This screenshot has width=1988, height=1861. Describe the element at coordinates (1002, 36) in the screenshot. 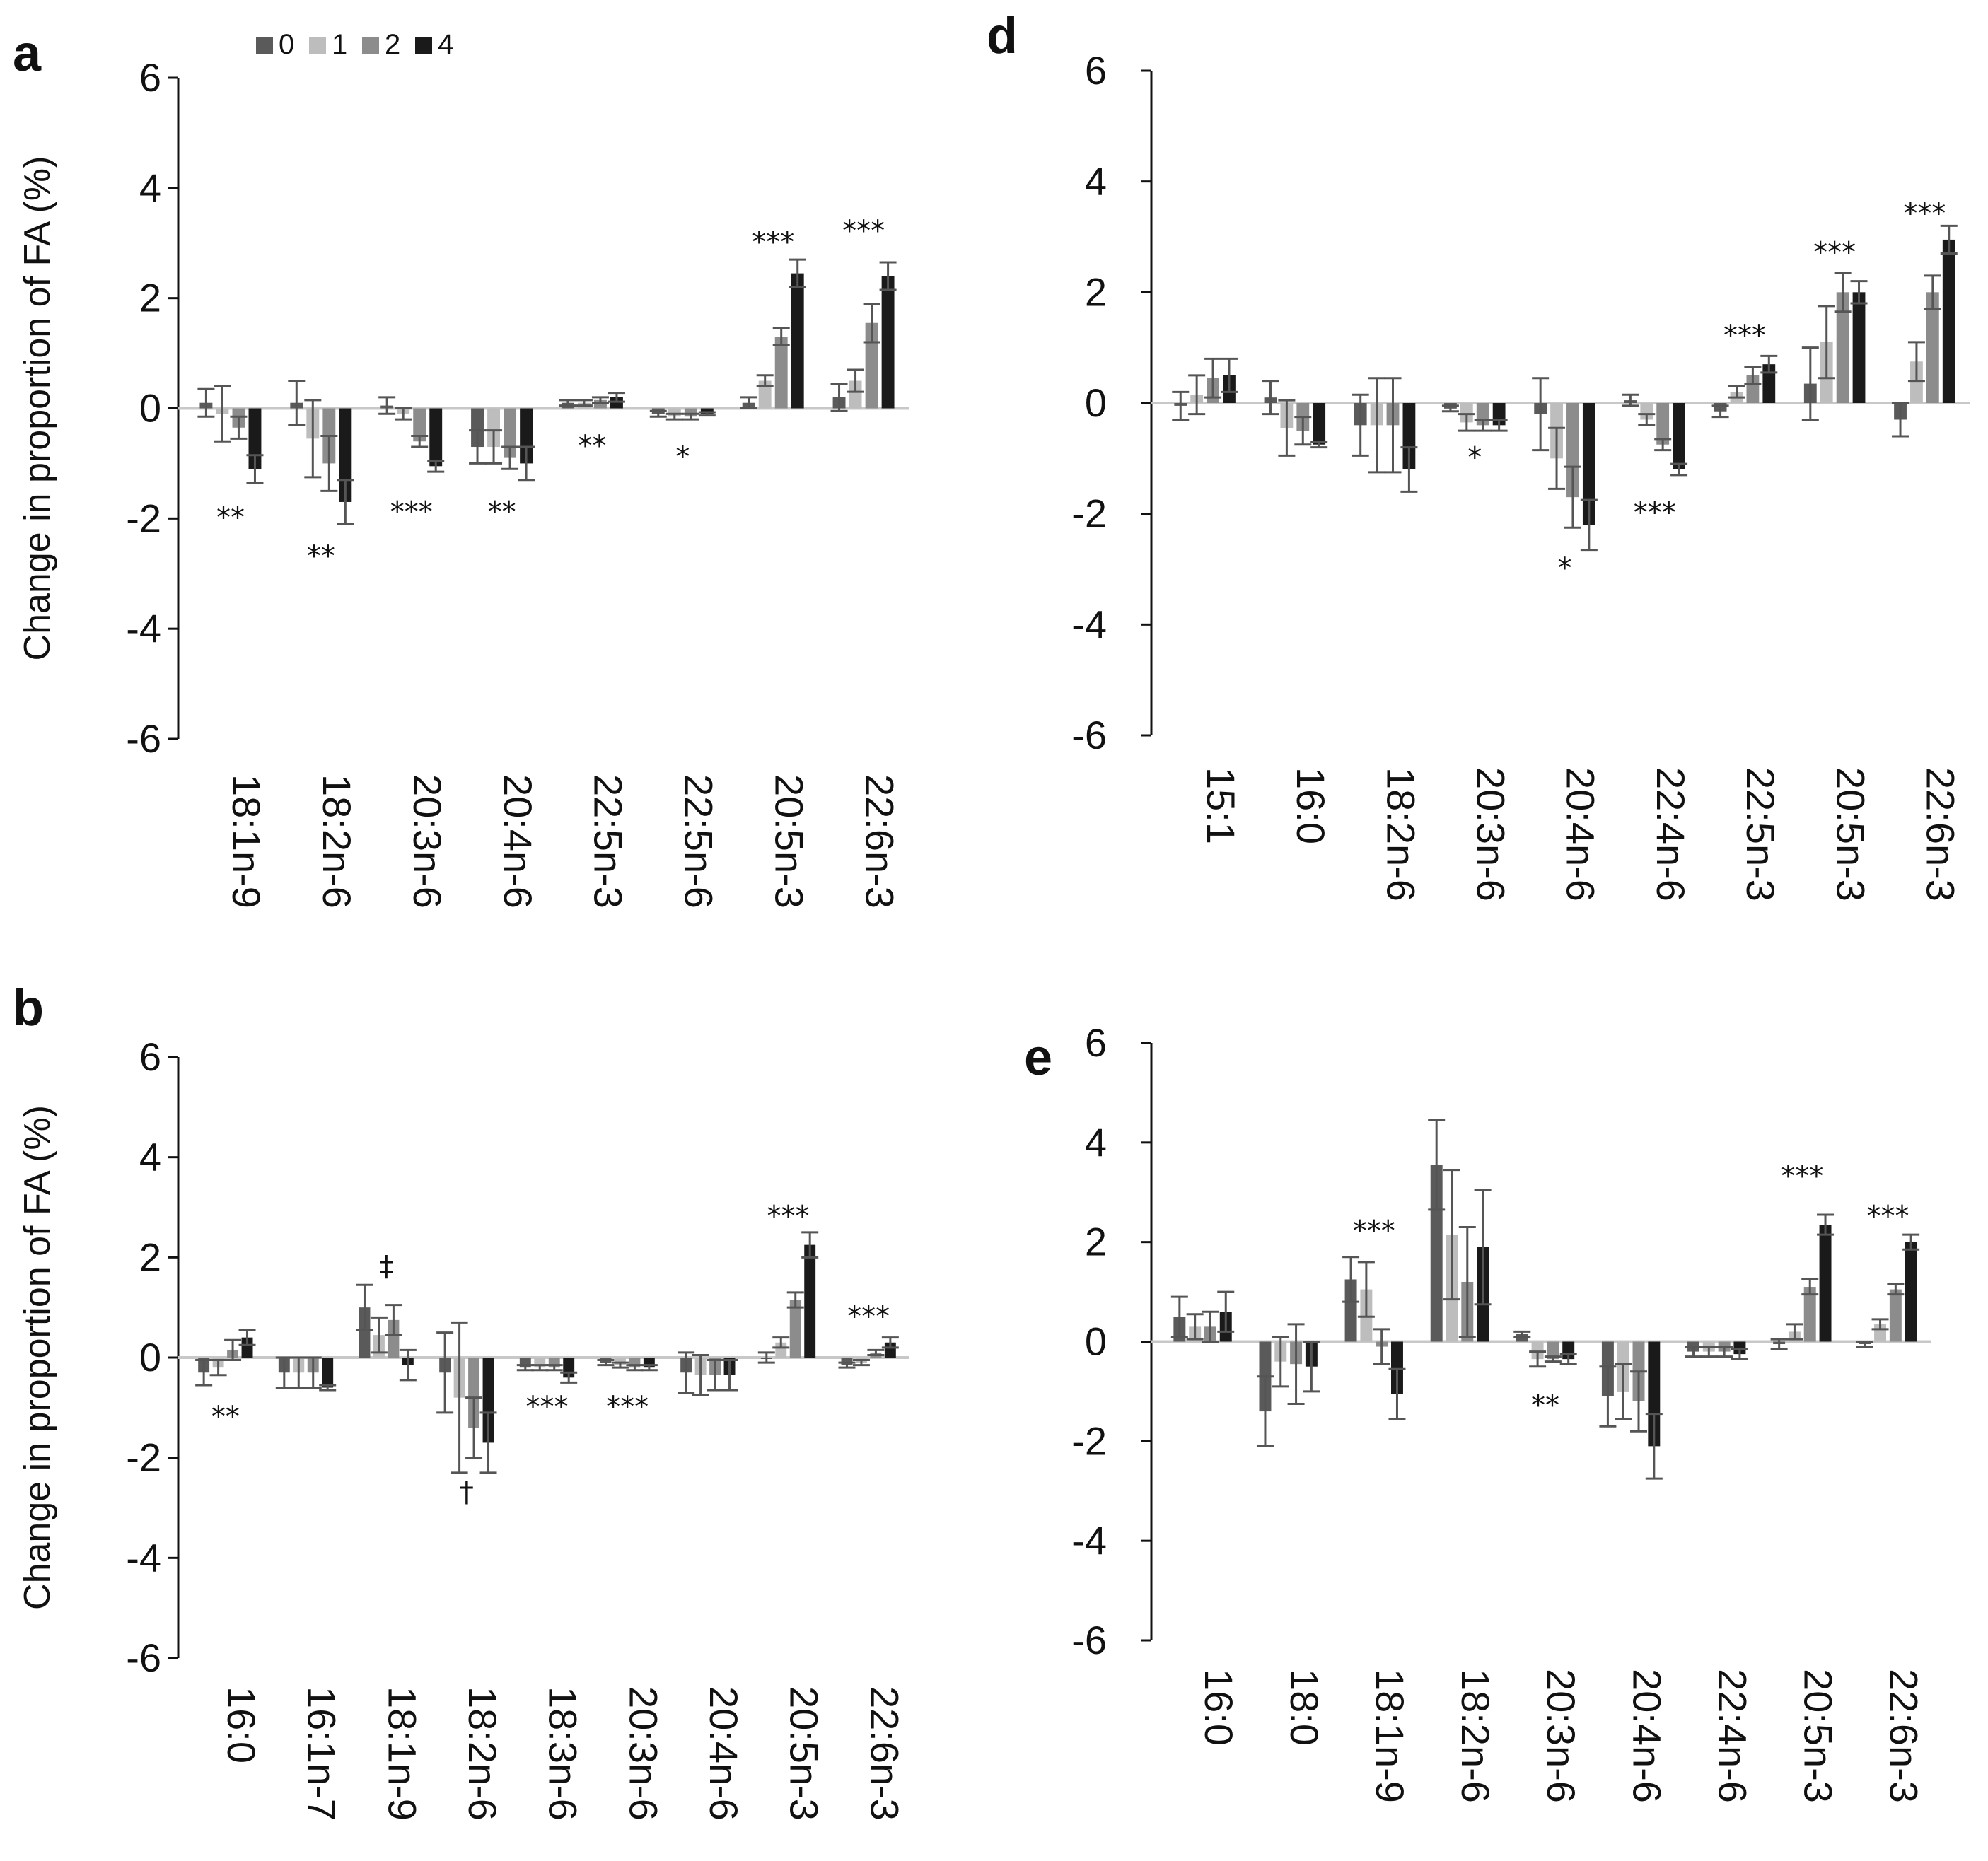

I see `panel-letter: d` at that location.